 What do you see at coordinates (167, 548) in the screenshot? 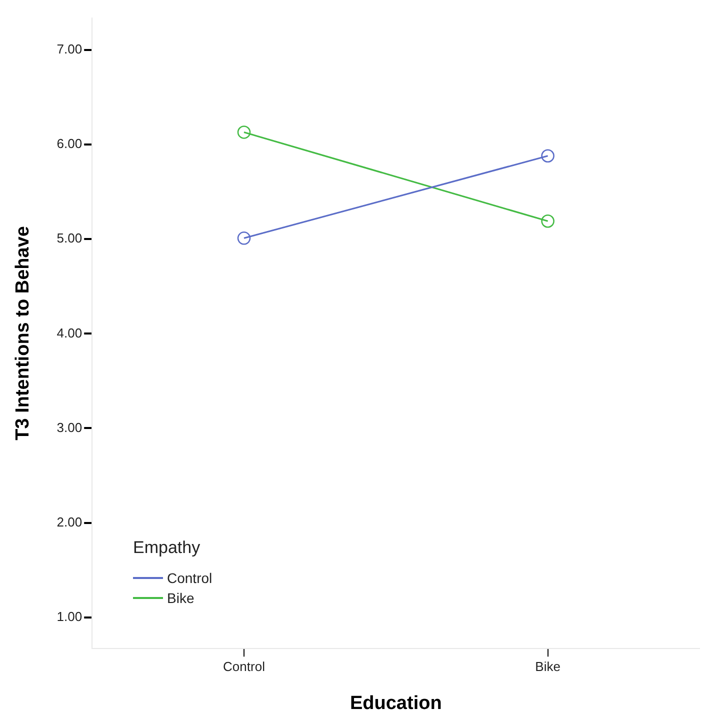
I see `legend-title: Empathy` at bounding box center [167, 548].